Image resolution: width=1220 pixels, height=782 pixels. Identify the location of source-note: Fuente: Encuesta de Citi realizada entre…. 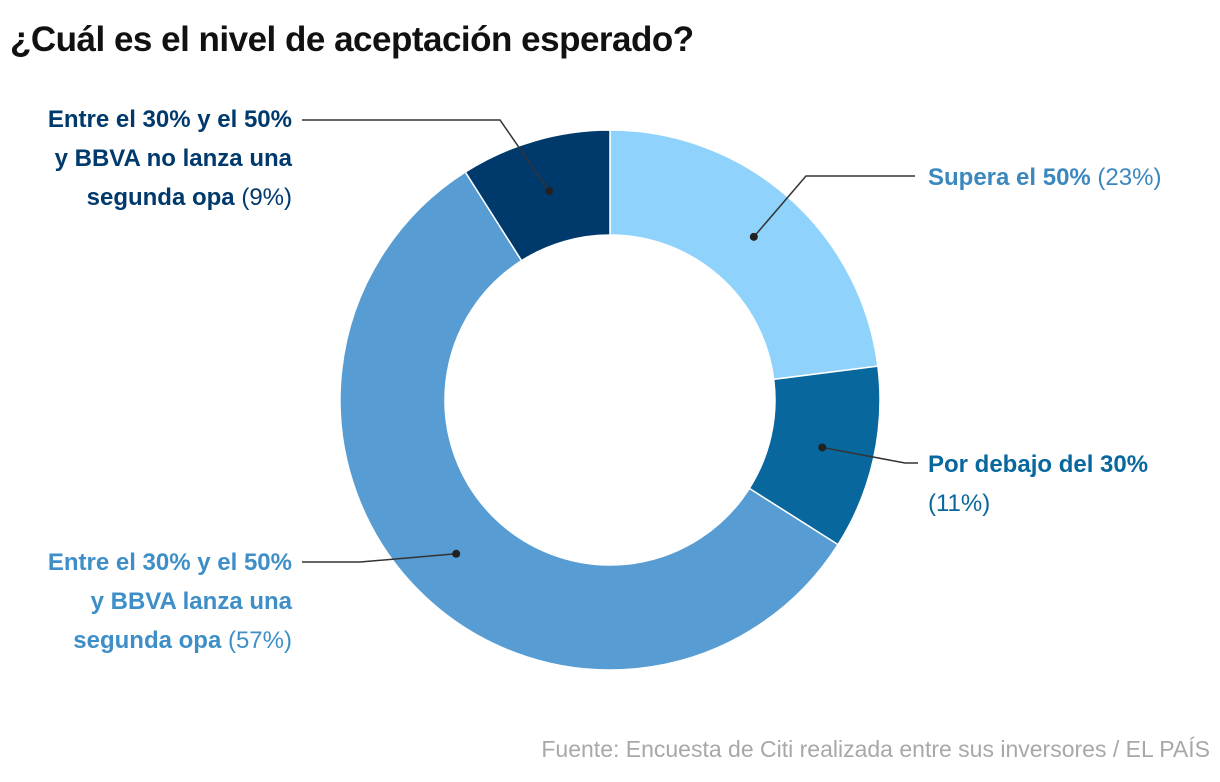
(875, 749).